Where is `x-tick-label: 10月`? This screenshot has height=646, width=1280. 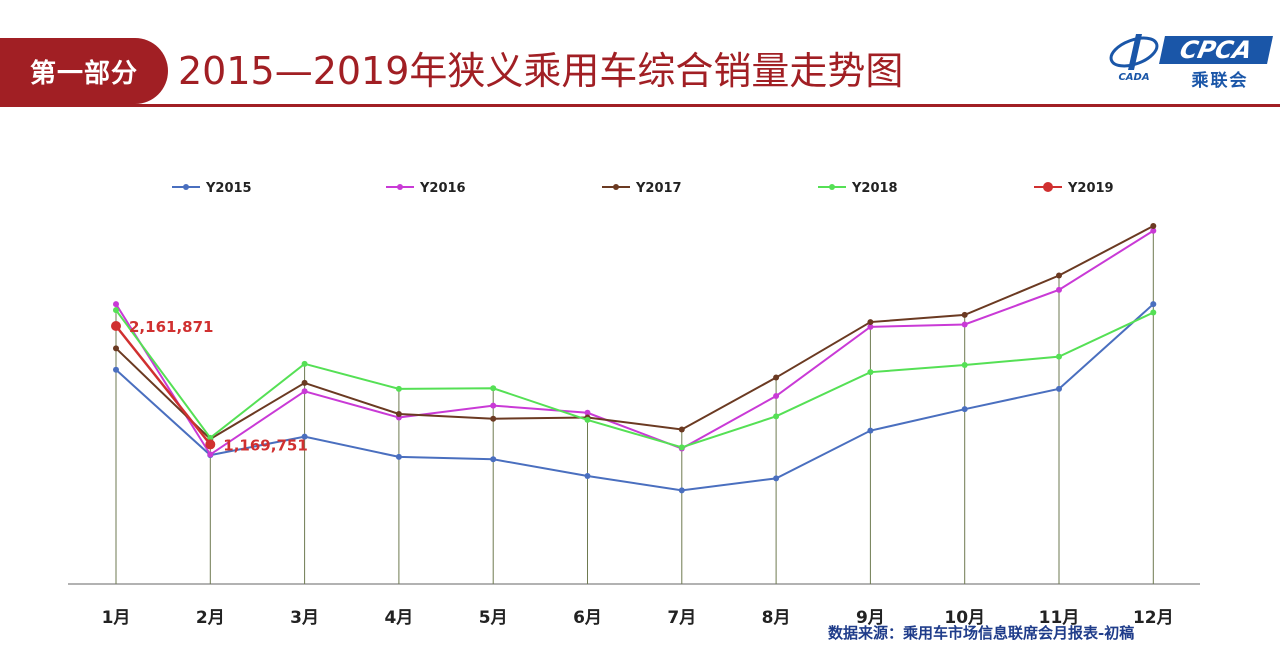
x-tick-label: 10月 is located at coordinates (964, 618).